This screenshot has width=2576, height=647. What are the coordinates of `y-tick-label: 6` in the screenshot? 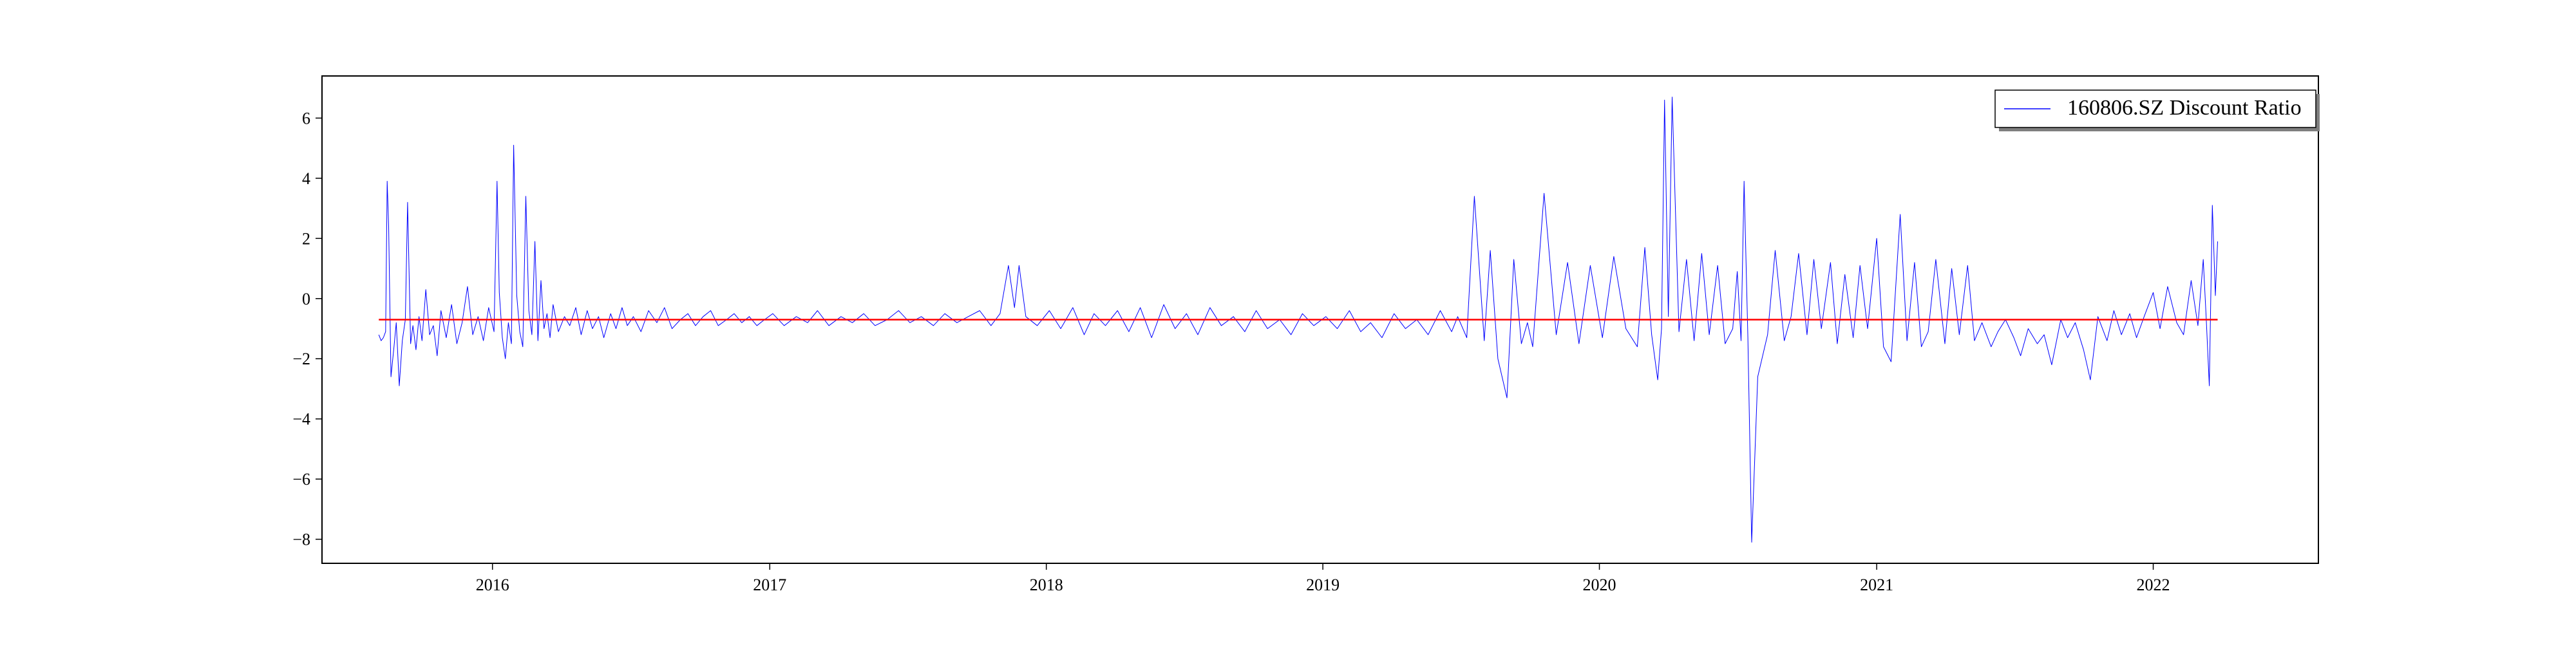 It's located at (306, 118).